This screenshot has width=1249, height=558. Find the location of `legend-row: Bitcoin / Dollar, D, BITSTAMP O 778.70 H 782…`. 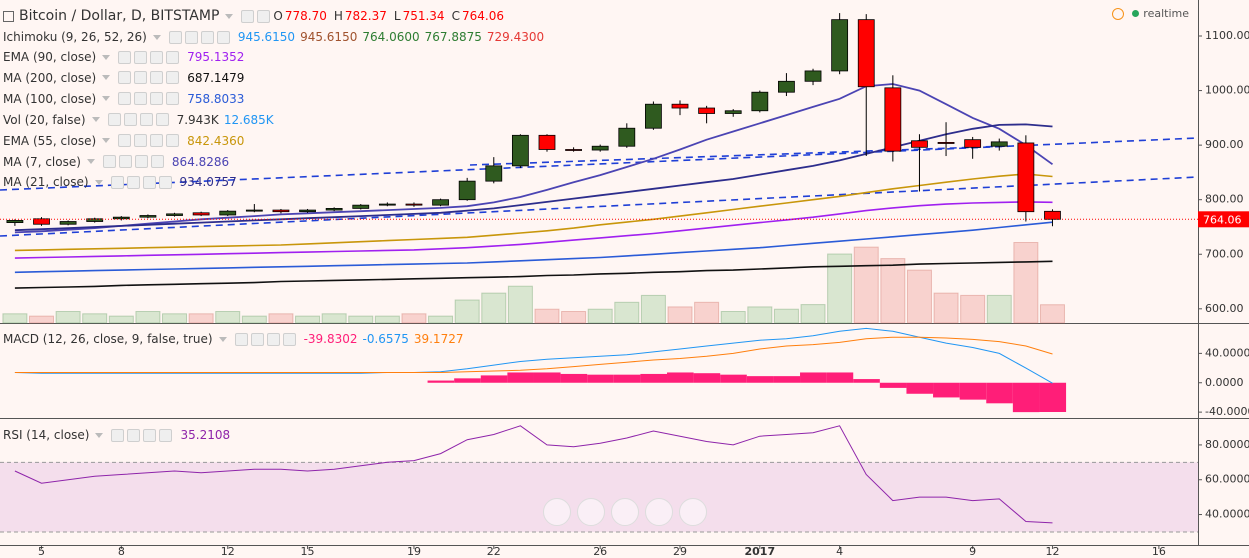

legend-row: Bitcoin / Dollar, D, BITSTAMP O 778.70 H 782… is located at coordinates (255, 16).